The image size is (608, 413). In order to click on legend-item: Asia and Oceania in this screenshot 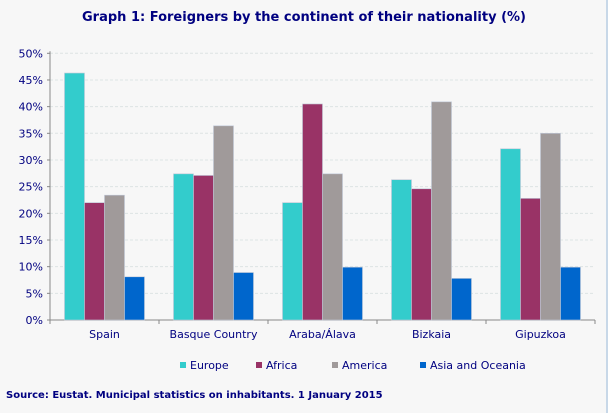, I will do `click(473, 365)`.